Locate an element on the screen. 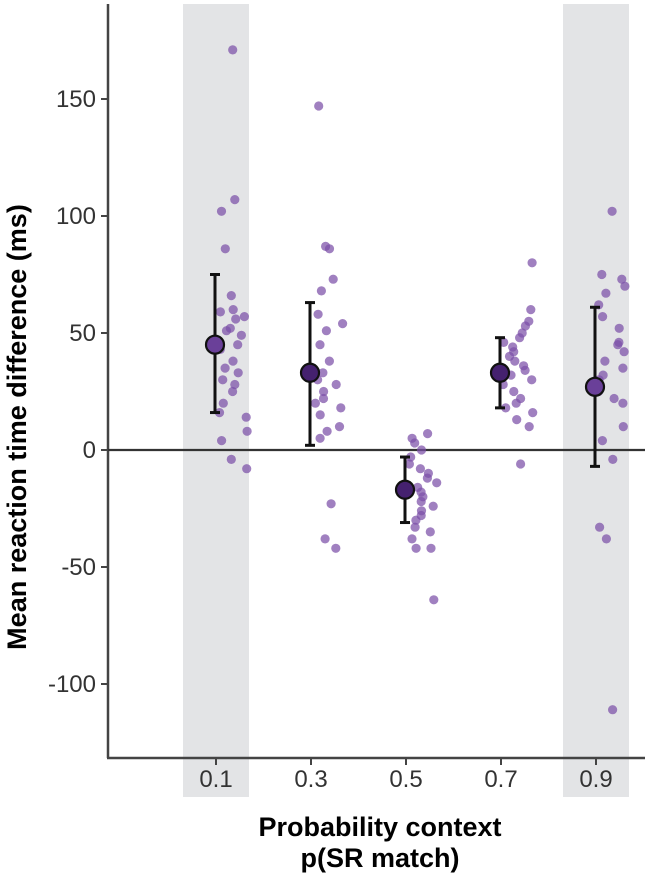 The width and height of the screenshot is (645, 881). x-axis-title-line-2: p(SR match) is located at coordinates (379, 858).